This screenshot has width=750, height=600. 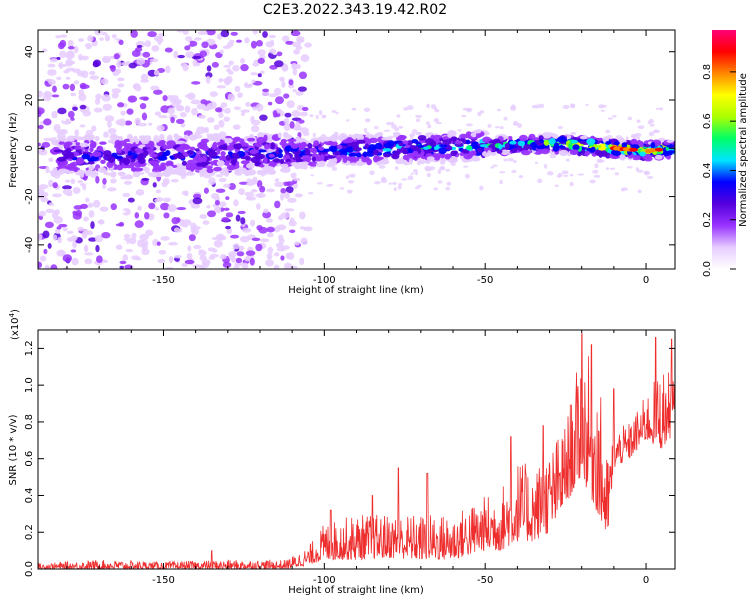 I want to click on svg-text: (x104), so click(x=14, y=324).